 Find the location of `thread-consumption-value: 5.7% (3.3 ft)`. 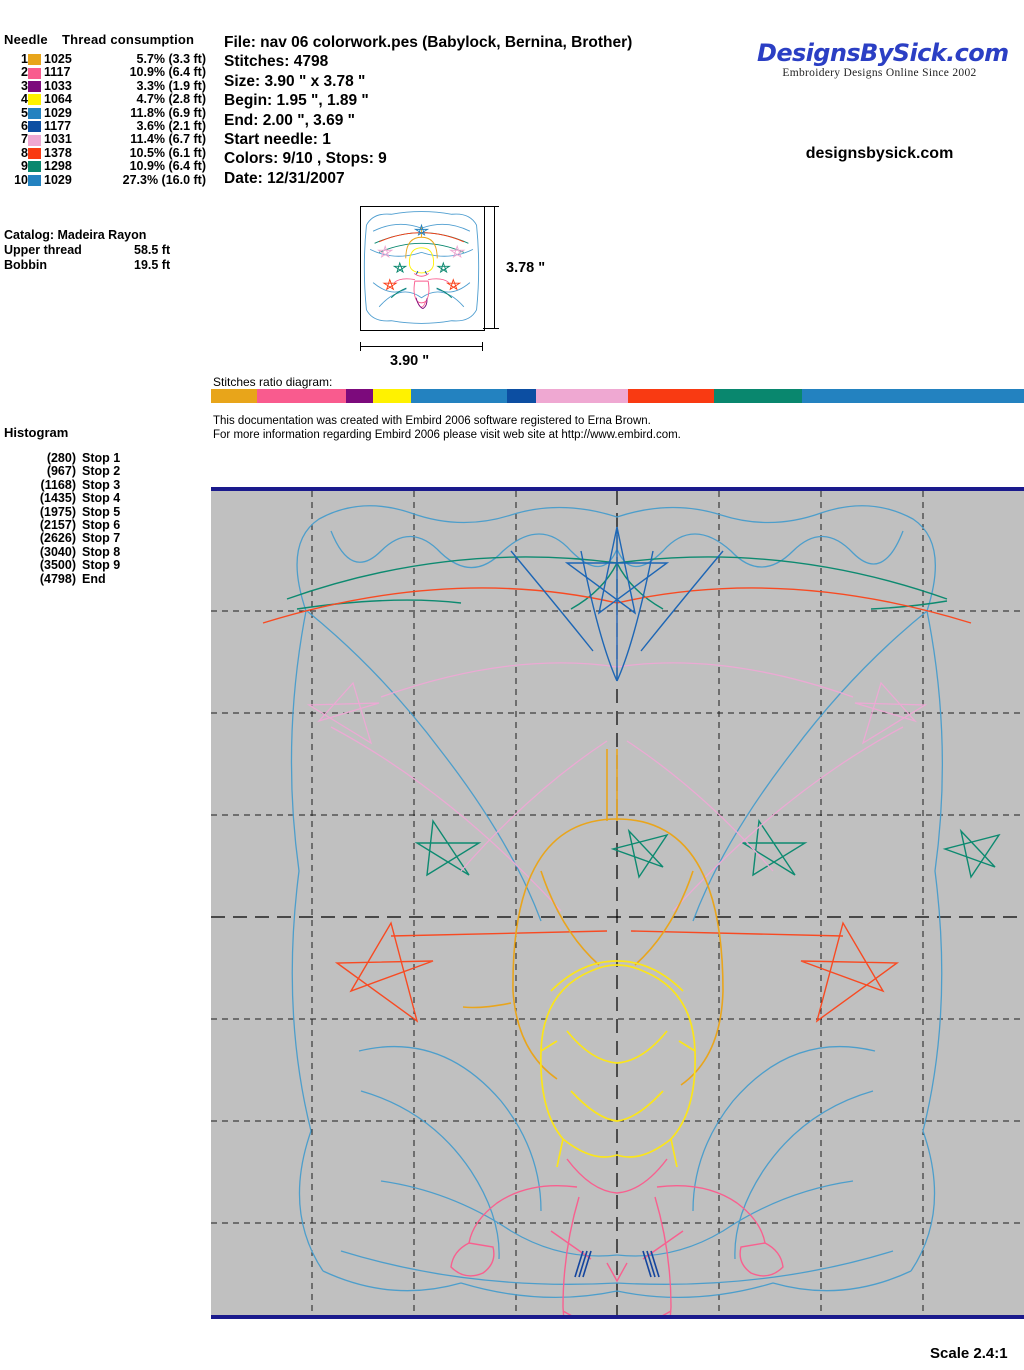

thread-consumption-value: 5.7% (3.3 ft) is located at coordinates (171, 59).